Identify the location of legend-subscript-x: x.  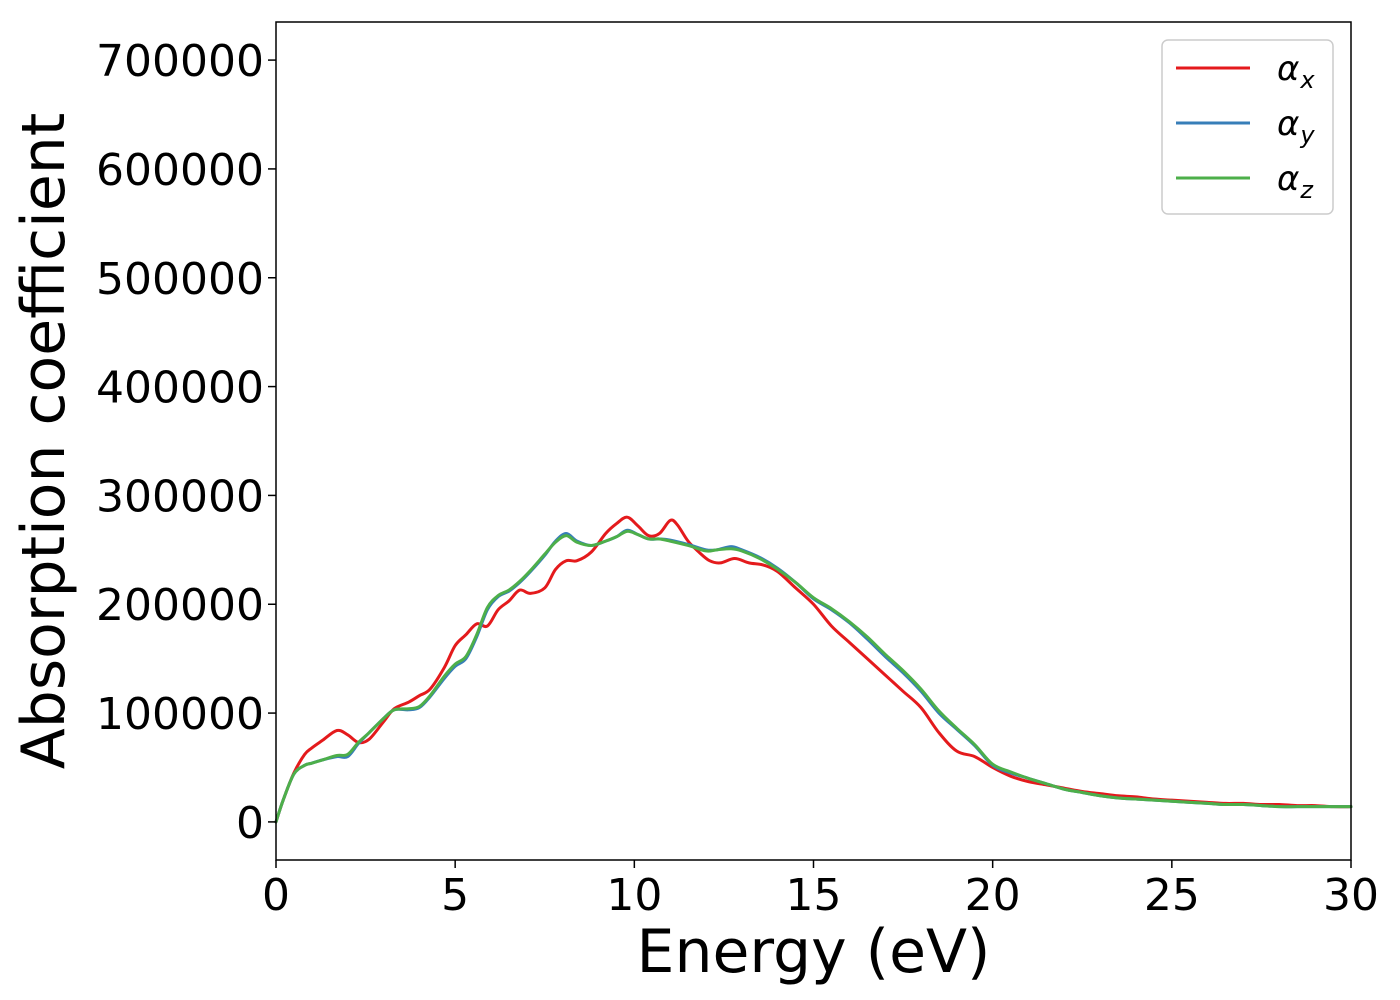
(1307, 80).